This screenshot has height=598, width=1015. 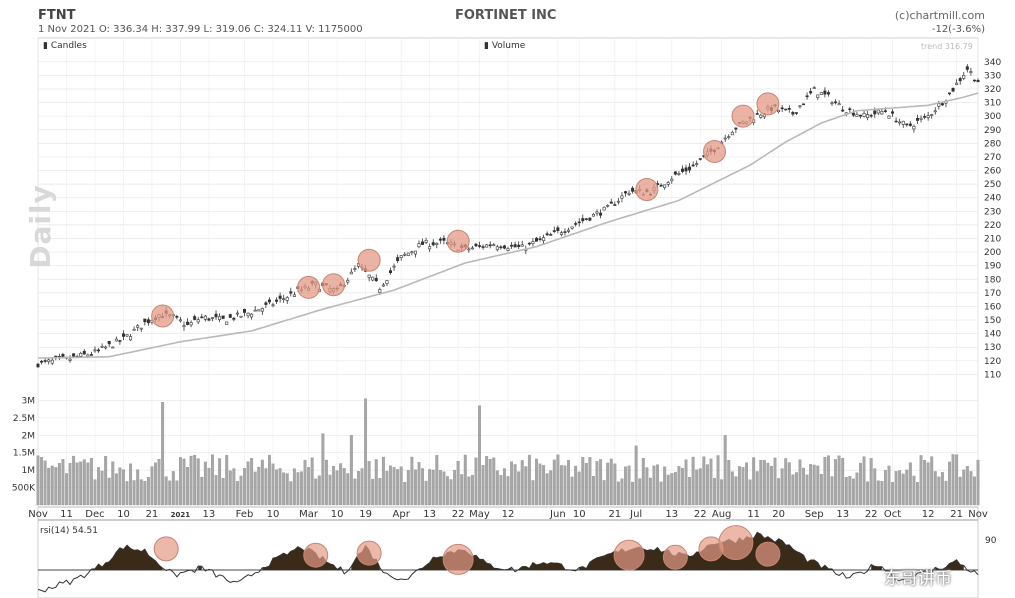 What do you see at coordinates (579, 514) in the screenshot?
I see `x-tick-label: 10` at bounding box center [579, 514].